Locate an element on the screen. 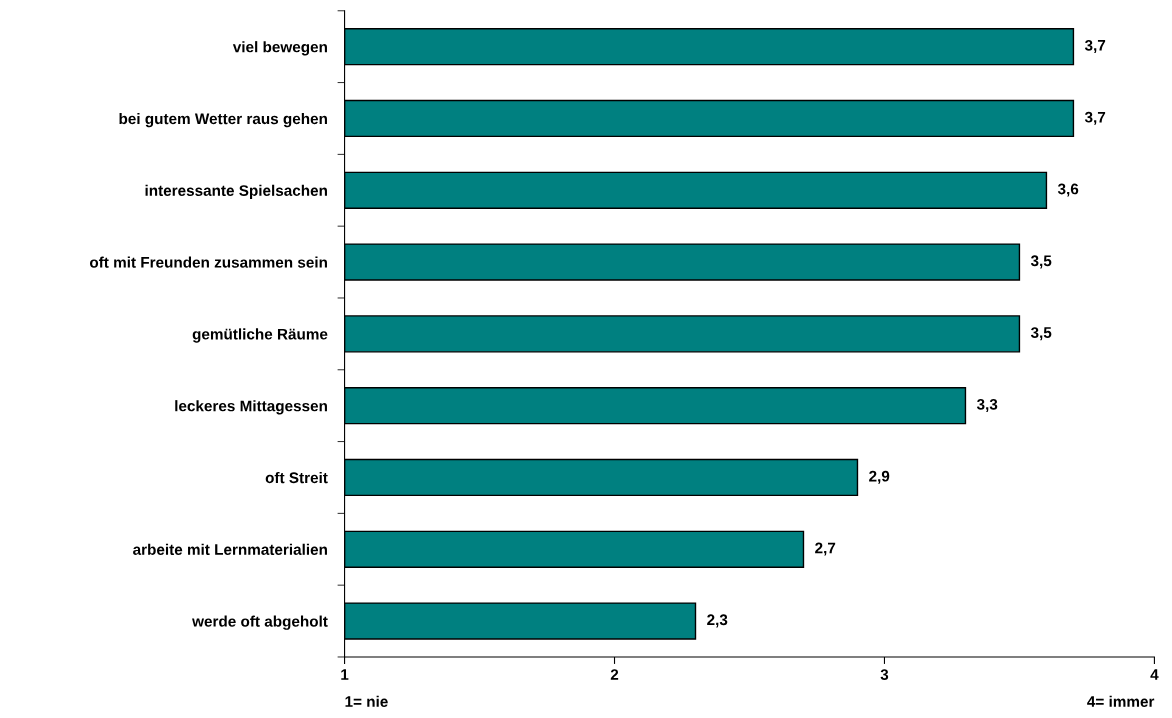  y-tick-label: bei gutem Wetter raus gehen is located at coordinates (223, 120).